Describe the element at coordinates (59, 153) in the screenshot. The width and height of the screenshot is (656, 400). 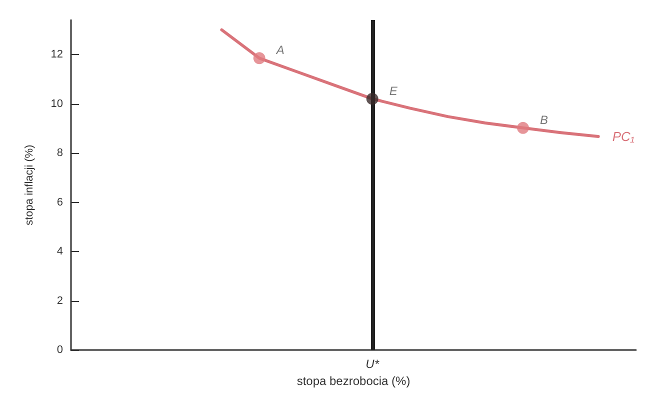
I see `y-tick-label: 8` at that location.